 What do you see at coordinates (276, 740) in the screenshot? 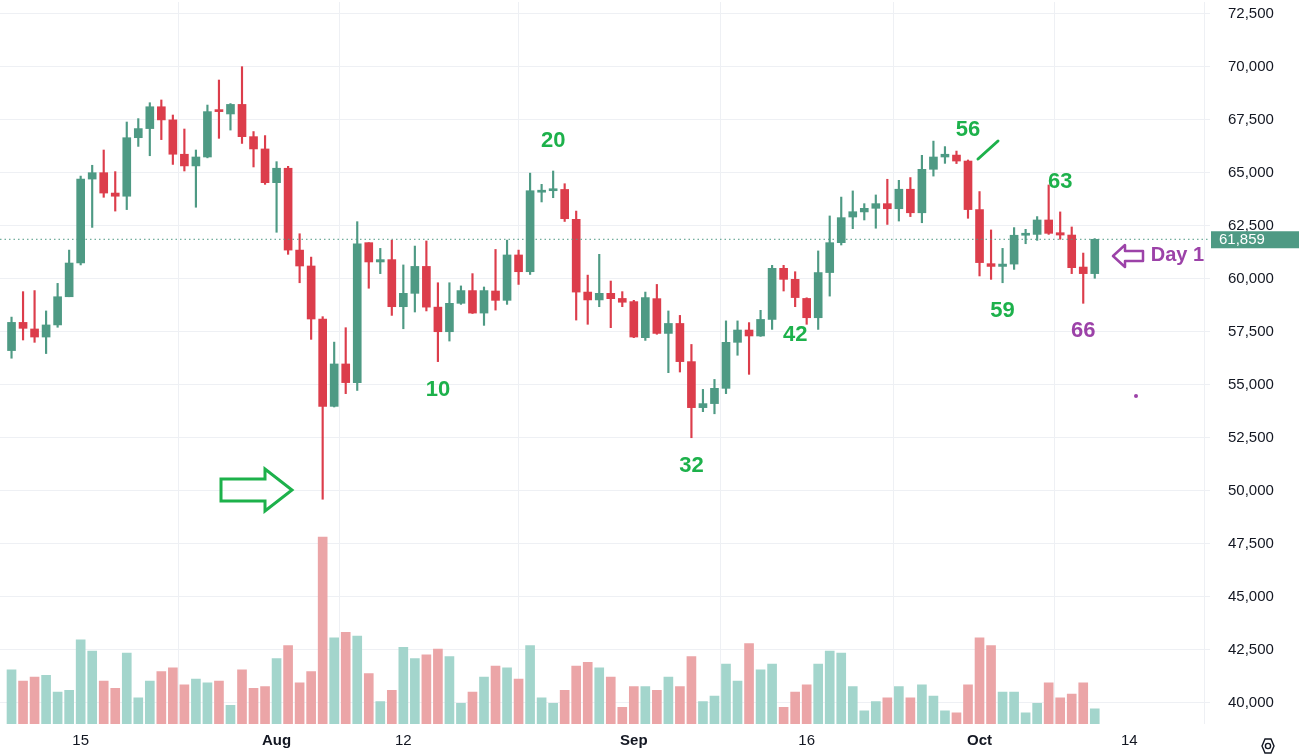
I see `x-tick-label: Aug` at bounding box center [276, 740].